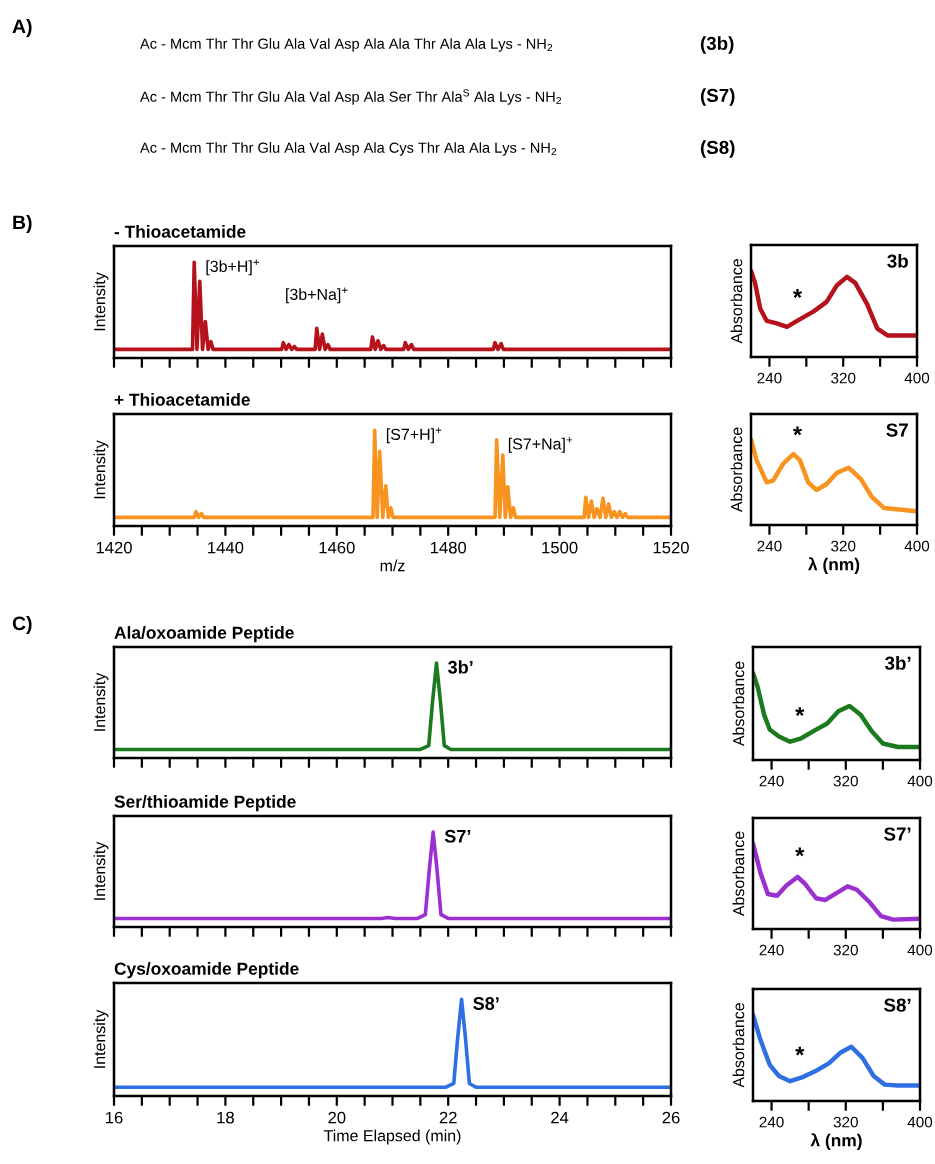 Image resolution: width=935 pixels, height=1164 pixels. What do you see at coordinates (897, 260) in the screenshot?
I see `text: 3b` at bounding box center [897, 260].